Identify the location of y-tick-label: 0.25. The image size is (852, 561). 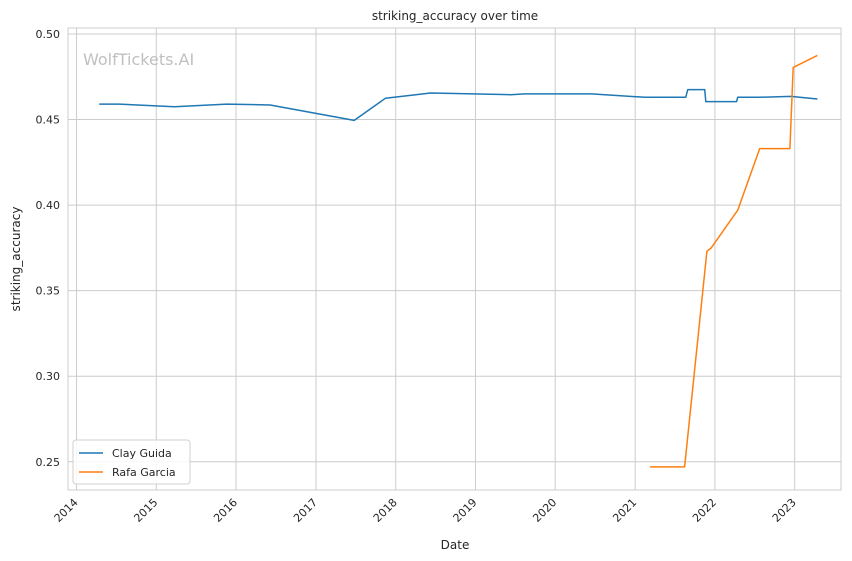
(48, 462).